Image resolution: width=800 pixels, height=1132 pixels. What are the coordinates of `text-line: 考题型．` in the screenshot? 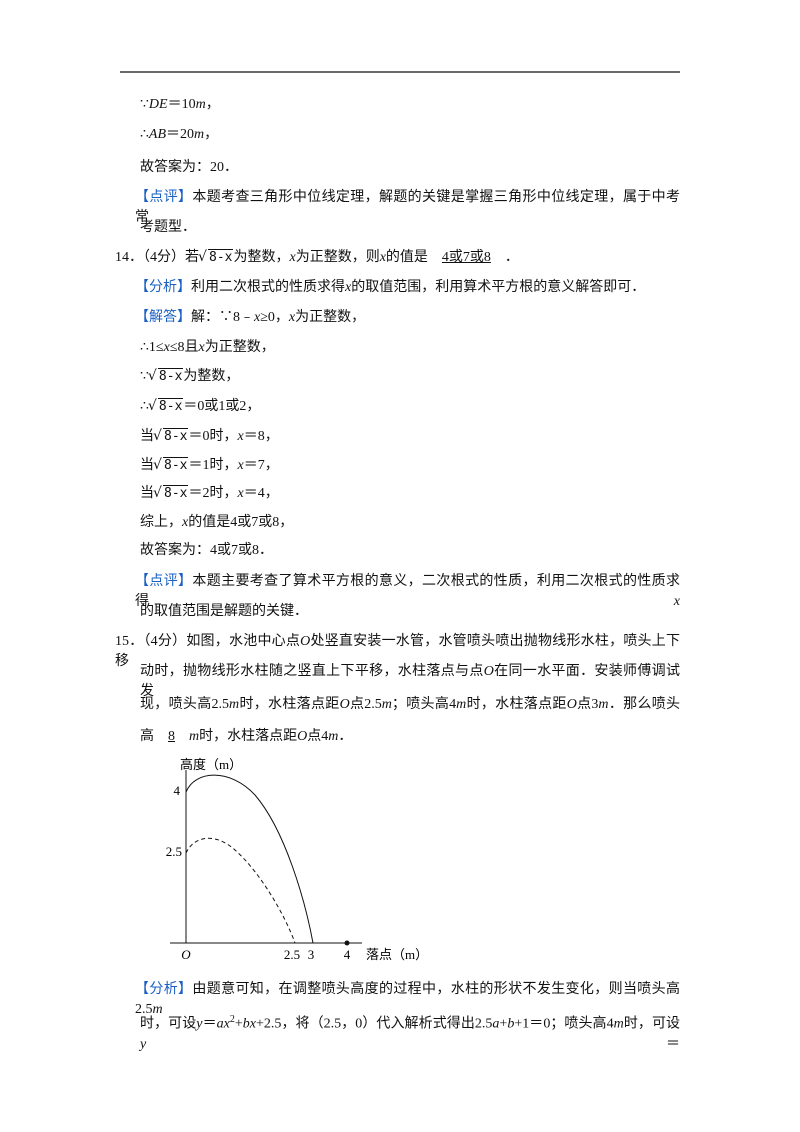 It's located at (168, 228).